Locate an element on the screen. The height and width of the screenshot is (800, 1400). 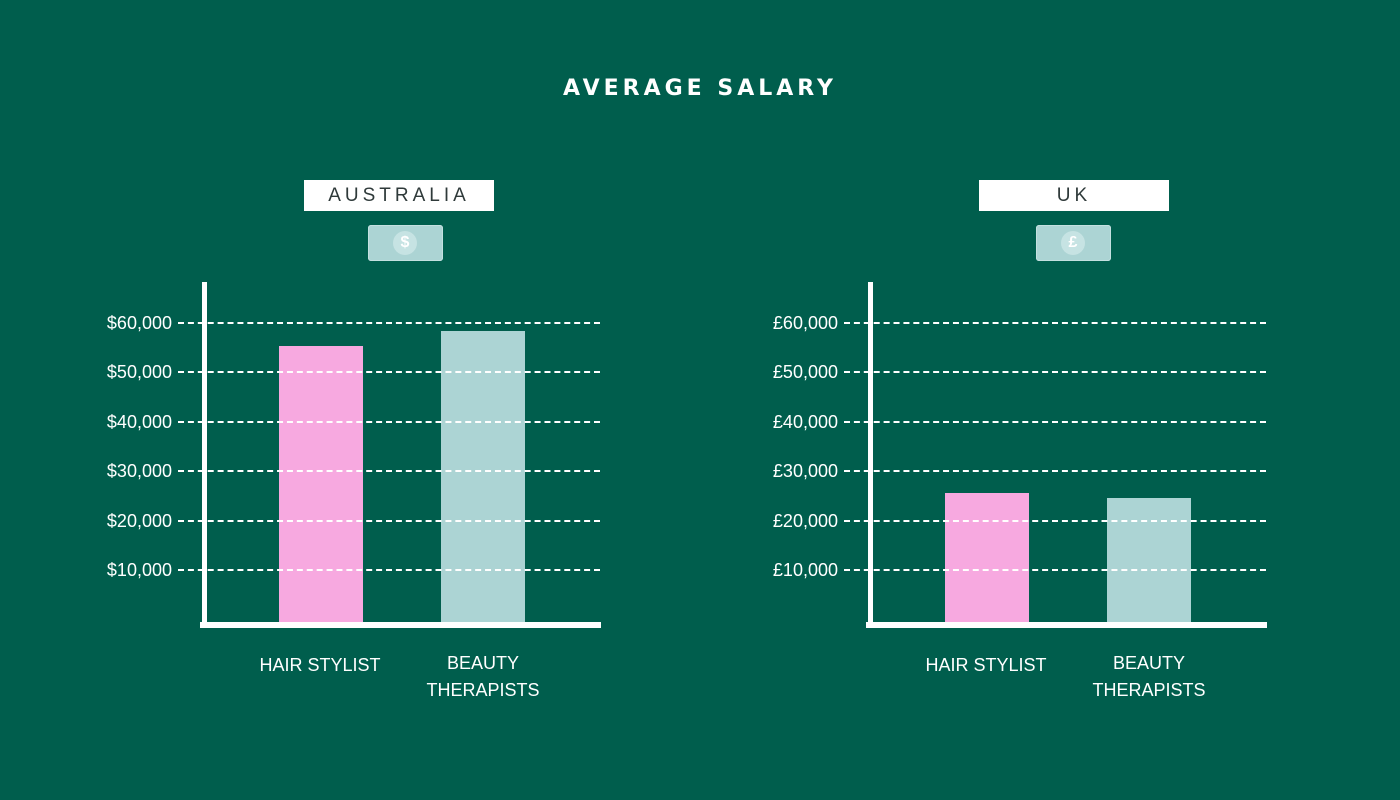
chart-title: AVERAGE SALARY is located at coordinates (700, 88).